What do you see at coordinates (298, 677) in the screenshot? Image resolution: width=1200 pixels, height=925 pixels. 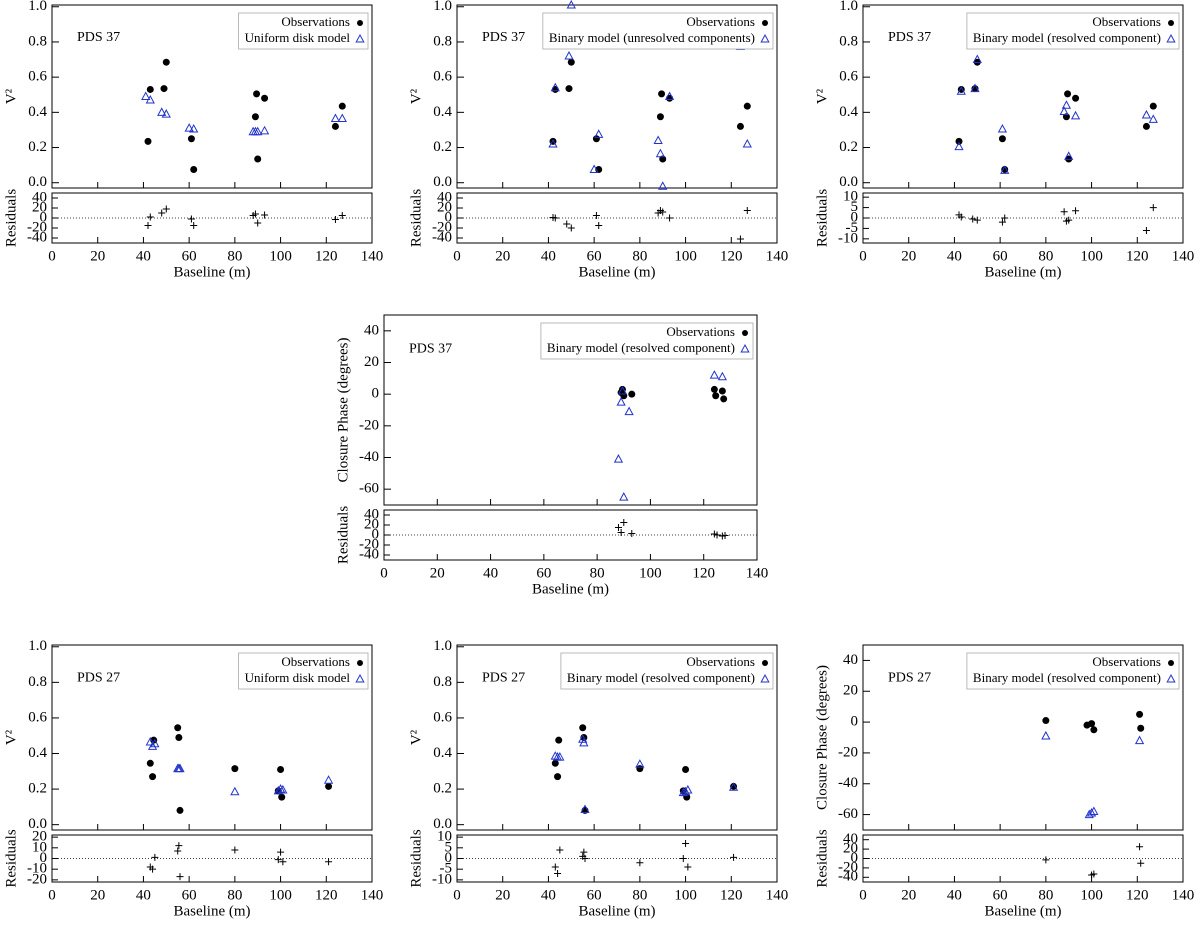 I see `legend-label: Uniform disk model` at bounding box center [298, 677].